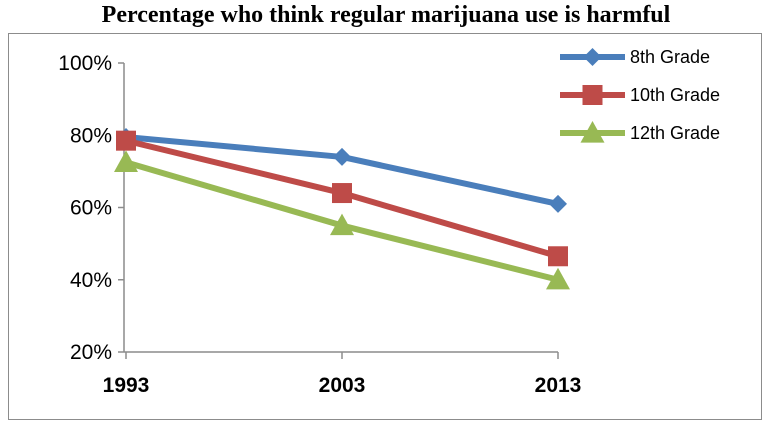  What do you see at coordinates (592, 57) in the screenshot?
I see `legend-marker-8th-grade` at bounding box center [592, 57].